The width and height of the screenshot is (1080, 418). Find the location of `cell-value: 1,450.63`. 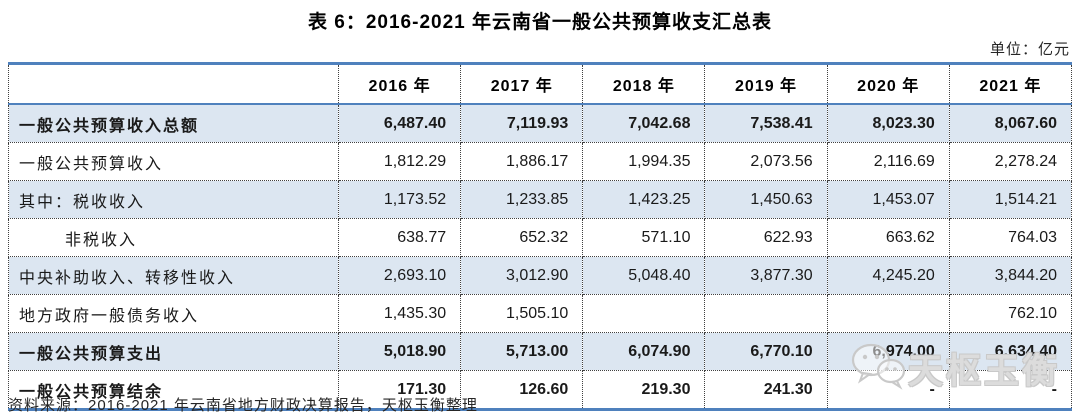

cell-value: 1,450.63 is located at coordinates (766, 199).